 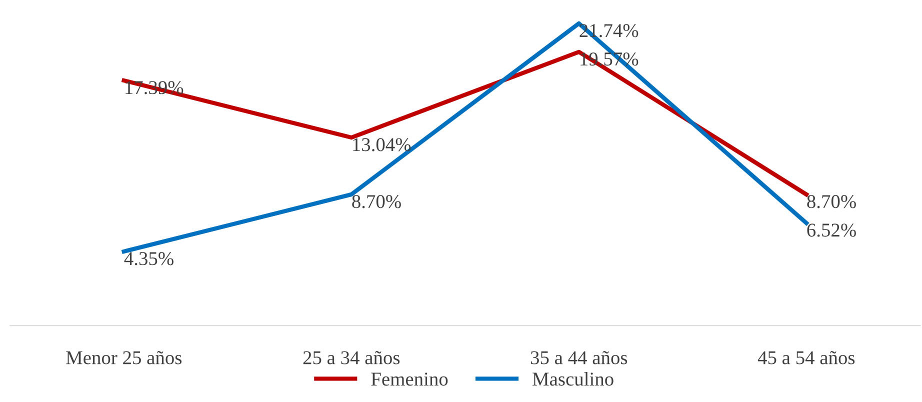 What do you see at coordinates (806, 357) in the screenshot?
I see `x-tick-label: 45 a 54 años` at bounding box center [806, 357].